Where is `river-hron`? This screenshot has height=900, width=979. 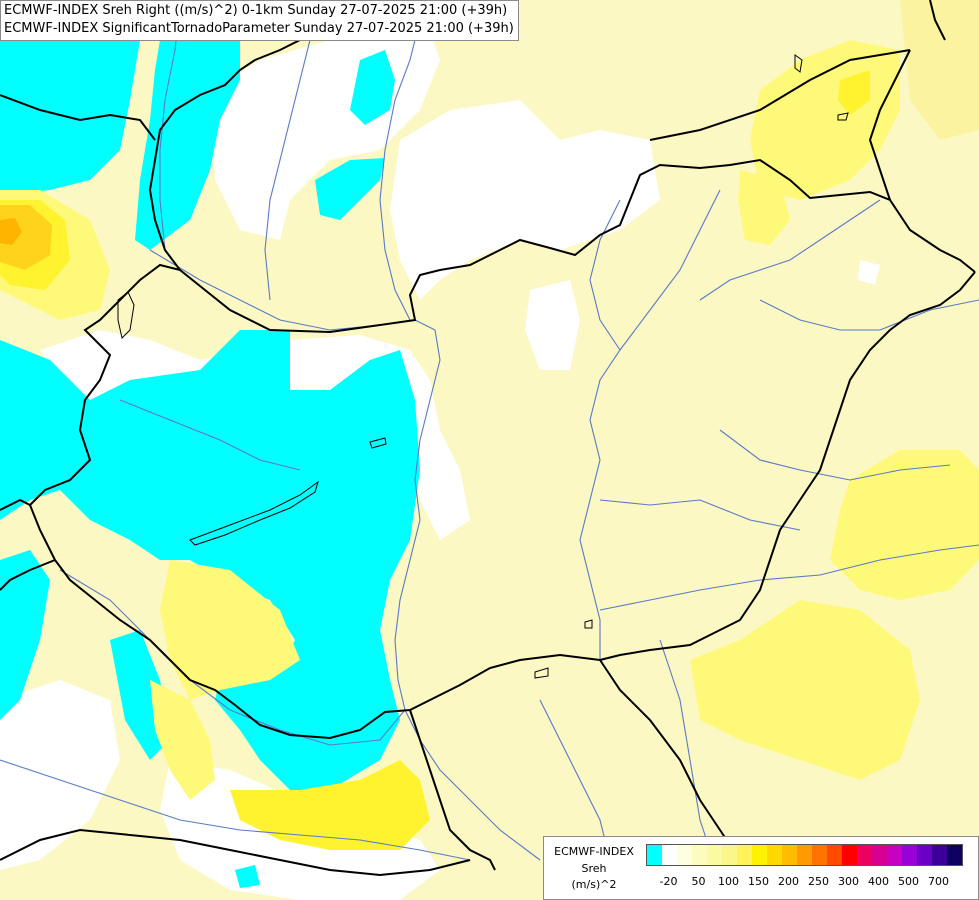
river-hron is located at coordinates (400, 170).